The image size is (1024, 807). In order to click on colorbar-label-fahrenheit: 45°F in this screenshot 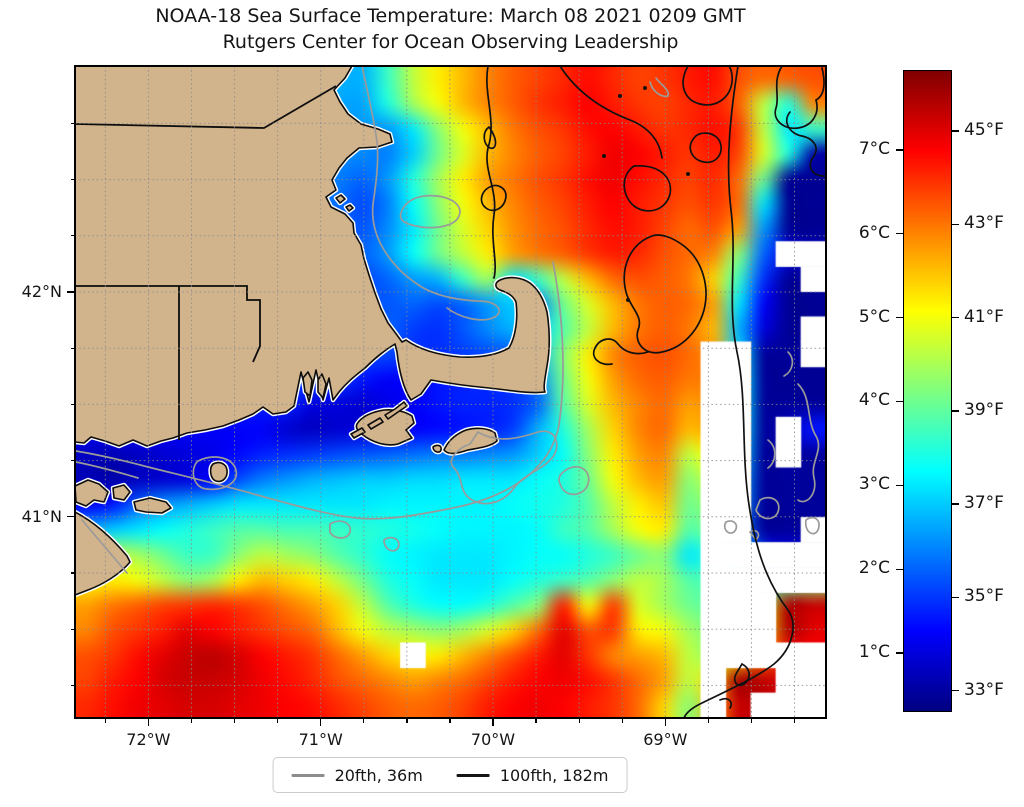, I will do `click(984, 130)`.